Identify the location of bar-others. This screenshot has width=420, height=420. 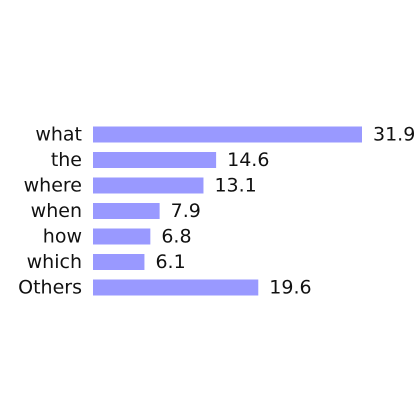
(176, 287).